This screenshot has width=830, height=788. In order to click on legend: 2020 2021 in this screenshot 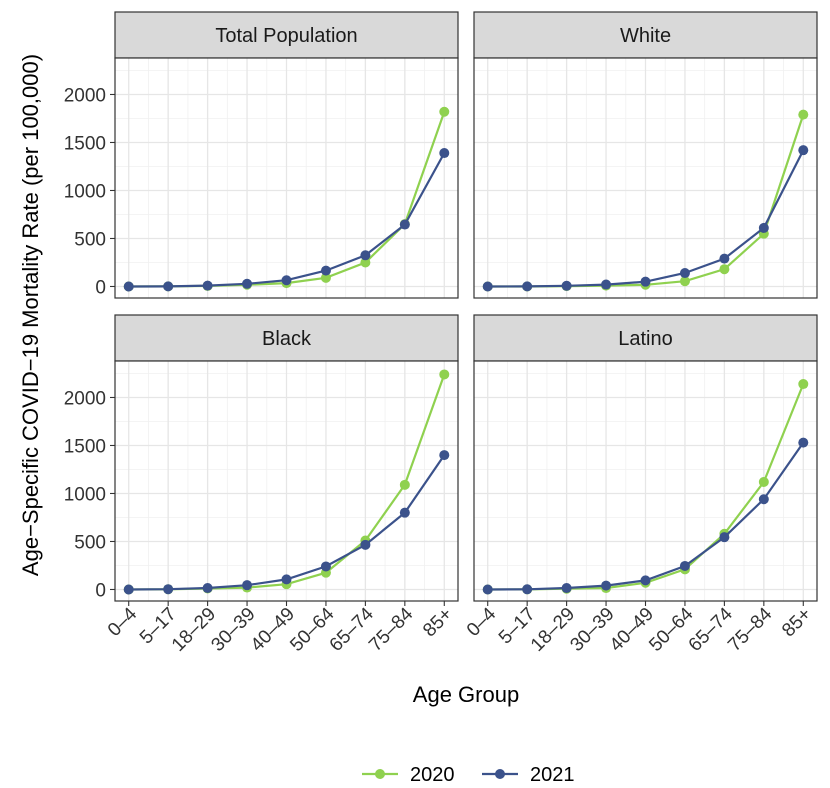, I will do `click(468, 775)`.